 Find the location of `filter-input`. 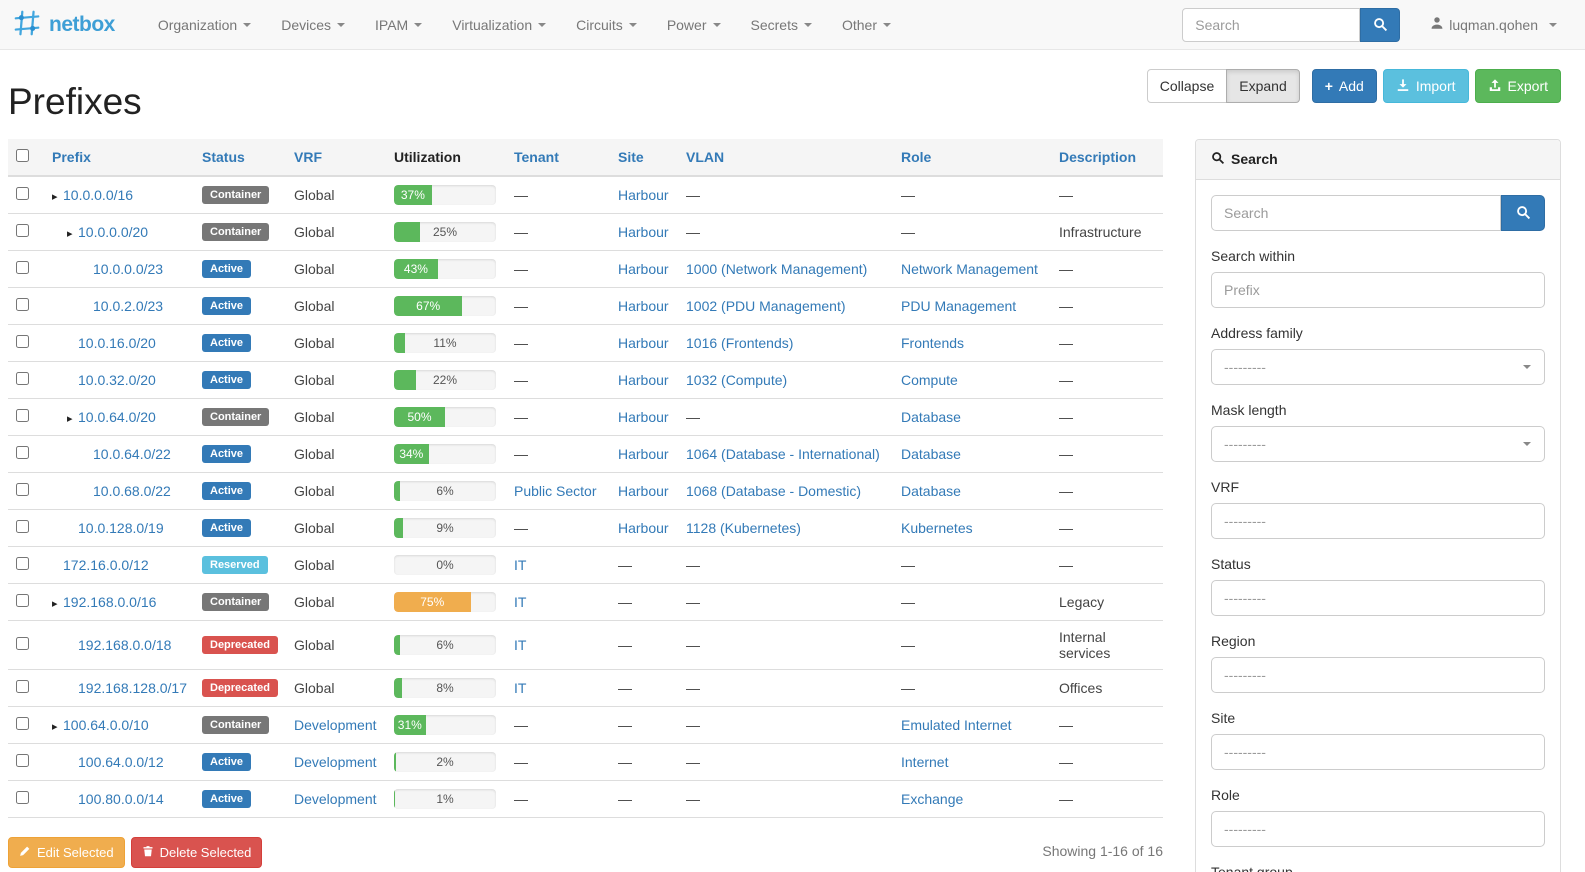

filter-input is located at coordinates (1378, 289).